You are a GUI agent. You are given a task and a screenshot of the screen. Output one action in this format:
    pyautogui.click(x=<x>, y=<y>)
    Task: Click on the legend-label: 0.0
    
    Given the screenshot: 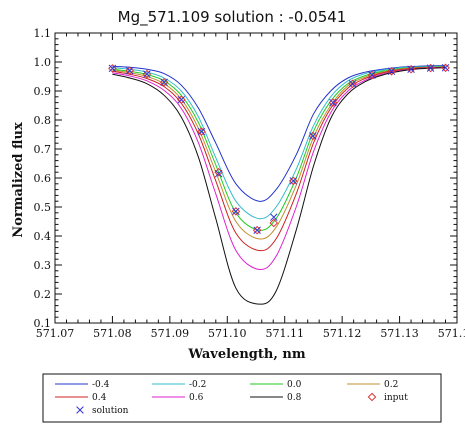 What is the action you would take?
    pyautogui.click(x=294, y=385)
    